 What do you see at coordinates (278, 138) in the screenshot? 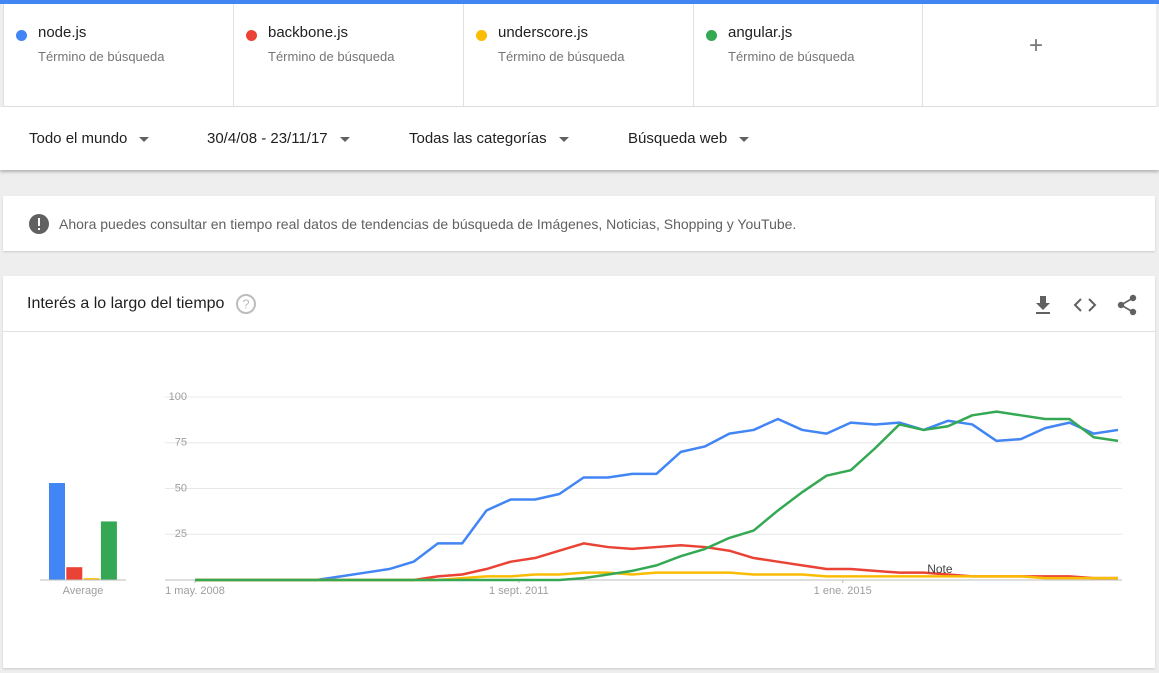
I see `filter-dropdown: 30/4/08 - 23/11/17` at bounding box center [278, 138].